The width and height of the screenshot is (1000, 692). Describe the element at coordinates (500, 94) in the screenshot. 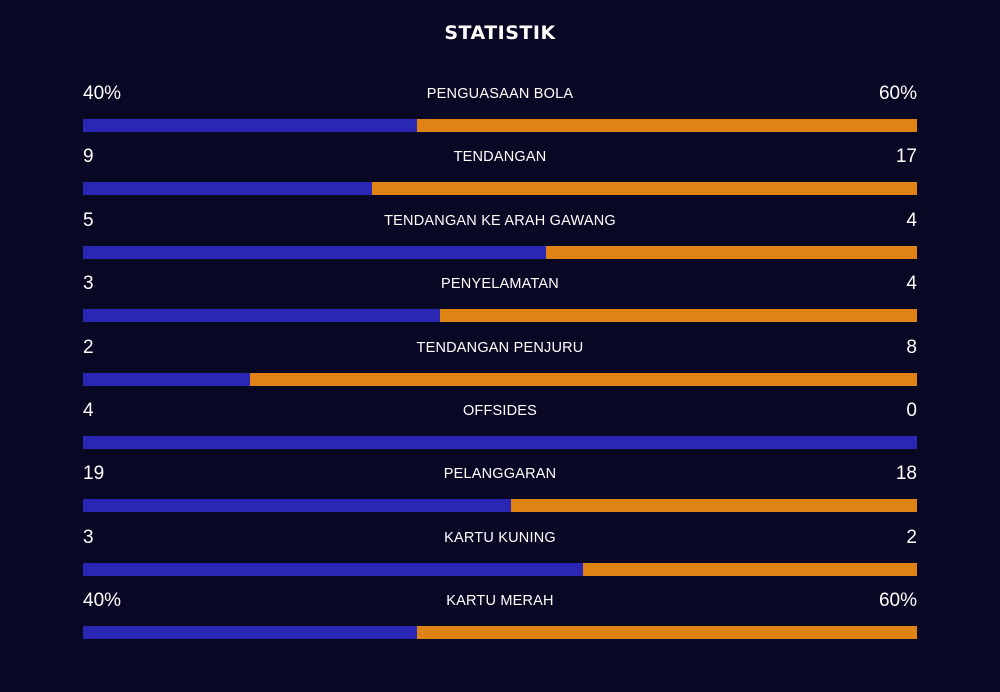

I see `stat-label: PENGUASAAN BOLA` at that location.